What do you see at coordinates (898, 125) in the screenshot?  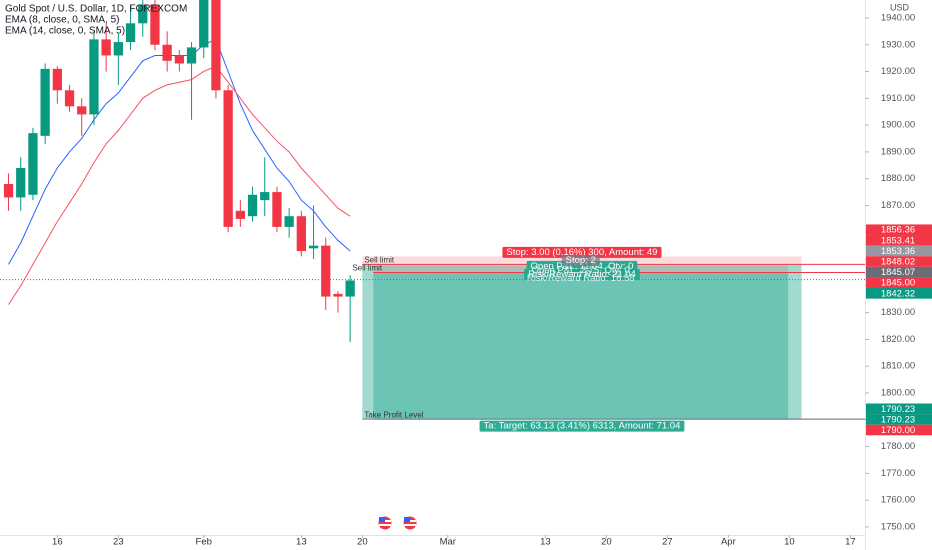 I see `y-tick-label: 1900.00` at bounding box center [898, 125].